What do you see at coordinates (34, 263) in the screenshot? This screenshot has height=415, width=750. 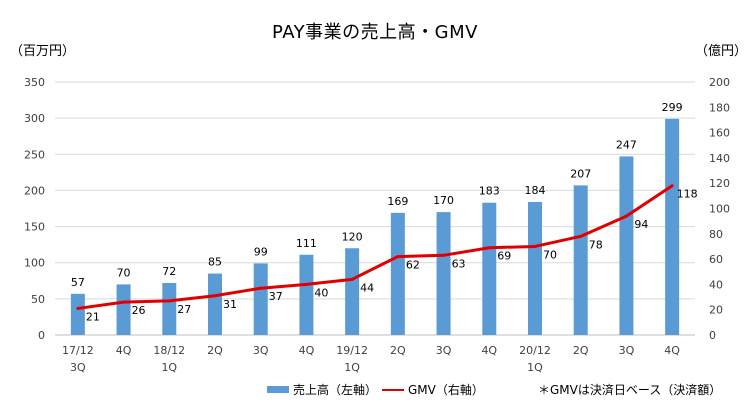 I see `left-tick-label: 100` at bounding box center [34, 263].